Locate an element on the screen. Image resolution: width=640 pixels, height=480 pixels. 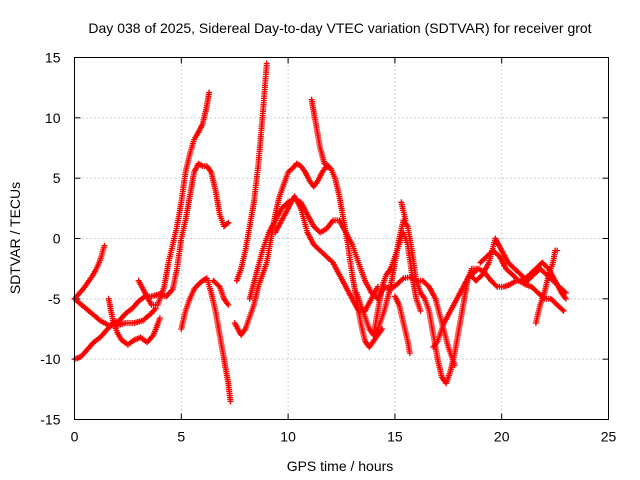
series-E is located at coordinates (174, 198).